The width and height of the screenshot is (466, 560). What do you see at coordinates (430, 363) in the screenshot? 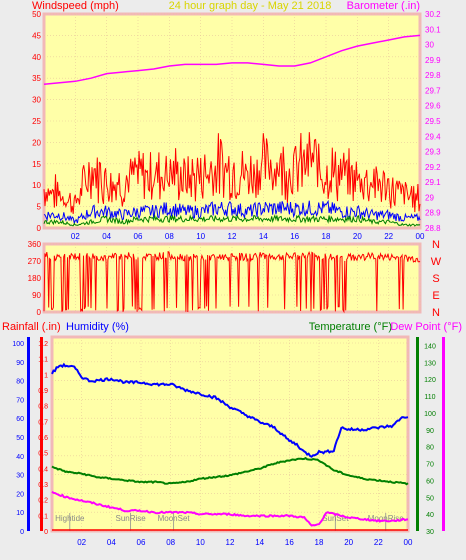
I see `temperature-tick-label: 130` at bounding box center [430, 363].